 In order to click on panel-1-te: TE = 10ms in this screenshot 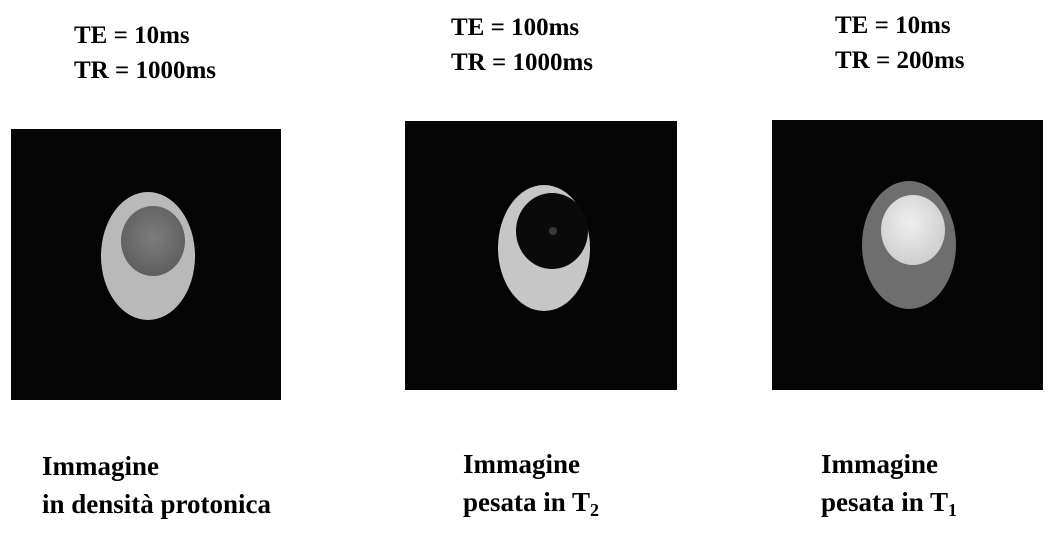, I will do `click(132, 35)`.